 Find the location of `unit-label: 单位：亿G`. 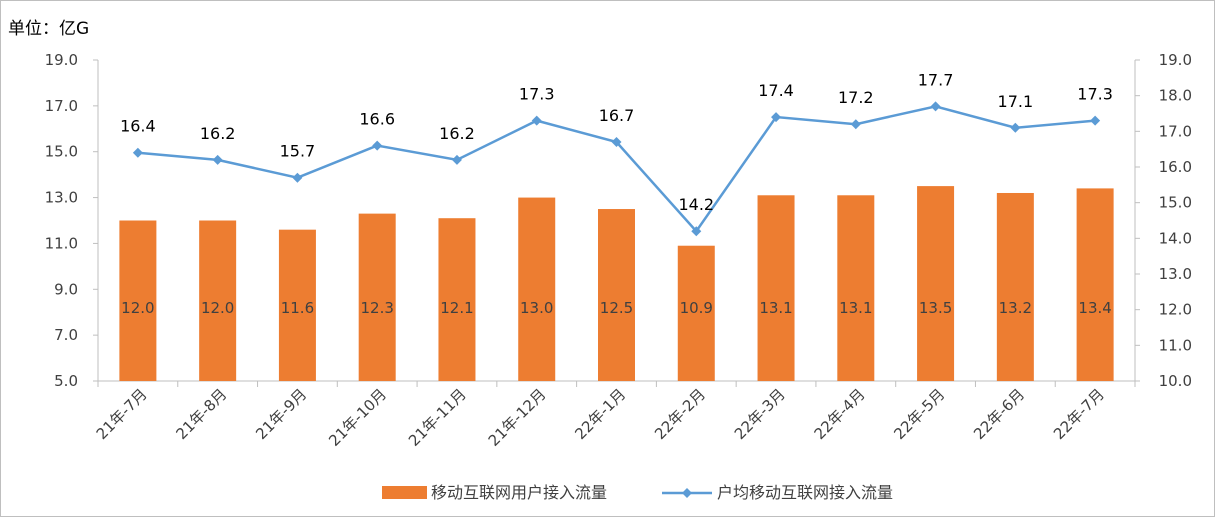

unit-label: 单位：亿G is located at coordinates (49, 29).